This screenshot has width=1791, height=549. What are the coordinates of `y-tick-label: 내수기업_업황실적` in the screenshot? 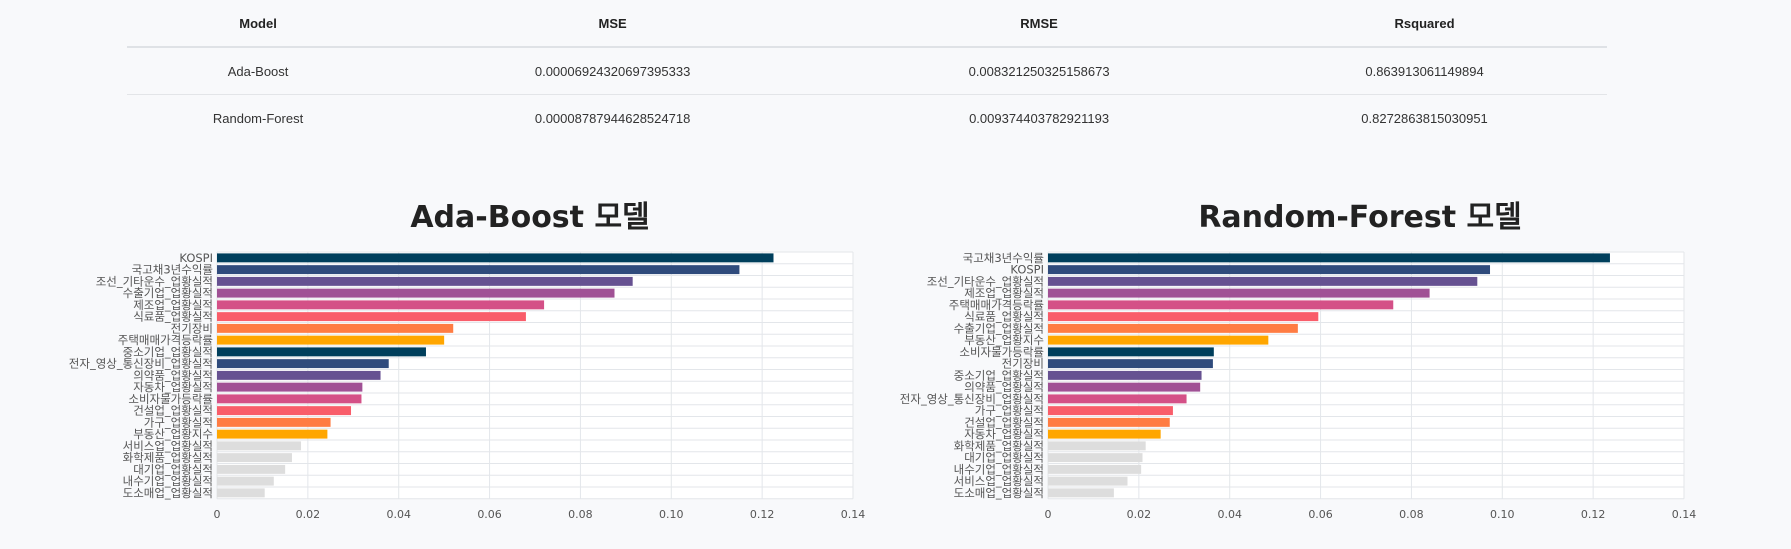 It's located at (999, 469).